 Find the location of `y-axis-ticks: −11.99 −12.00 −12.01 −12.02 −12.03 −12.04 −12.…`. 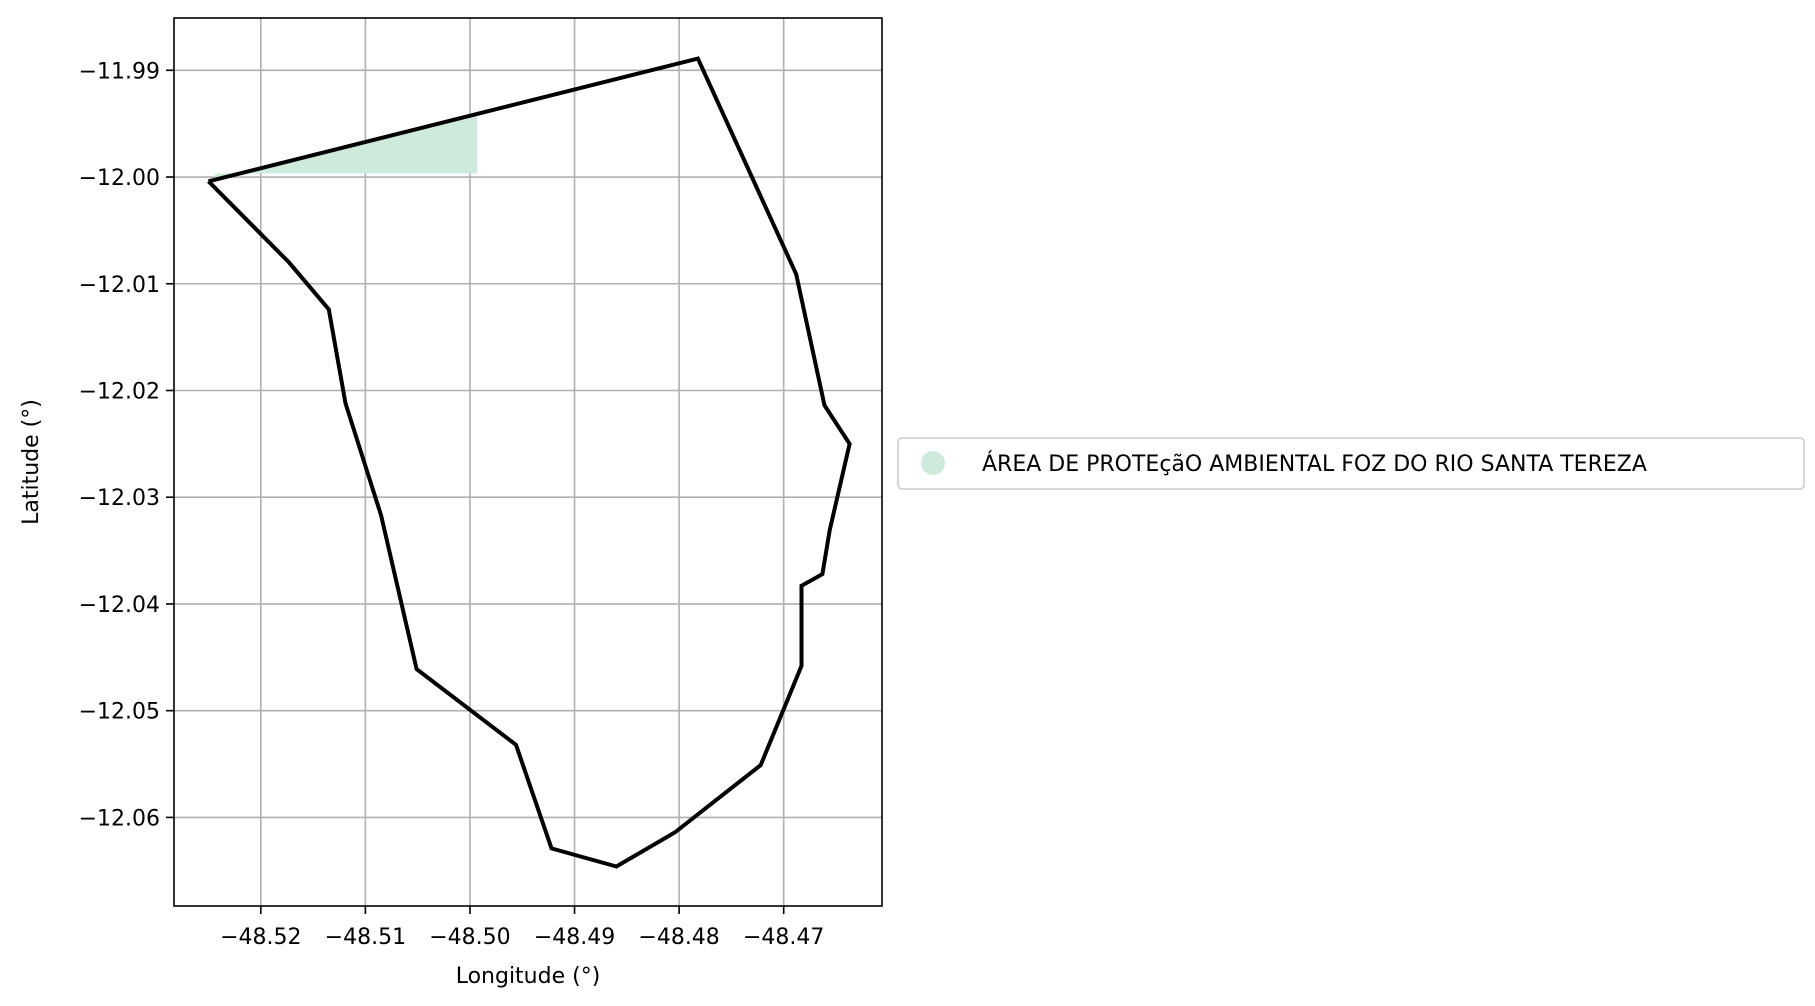

y-axis-ticks: −11.99 −12.00 −12.01 −12.02 −12.03 −12.04 −12.… is located at coordinates (126, 445).